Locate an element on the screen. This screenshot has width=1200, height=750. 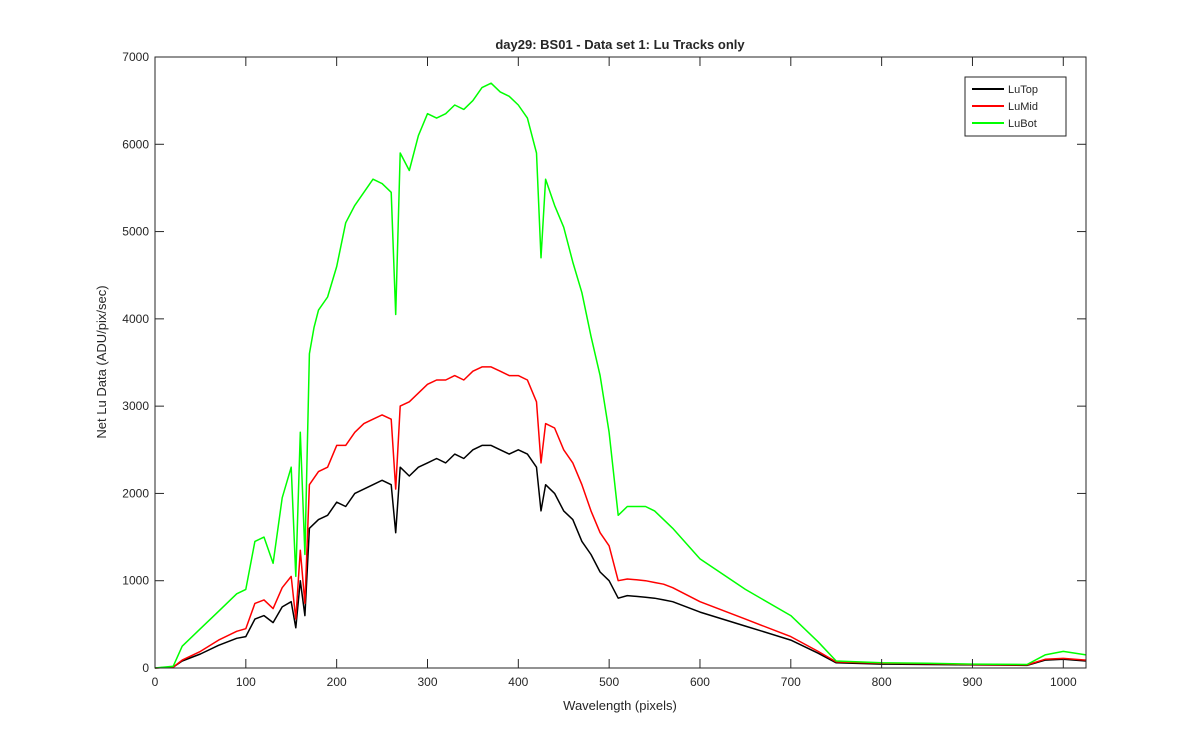
legend-label-lutop: LuTop is located at coordinates (1023, 90).